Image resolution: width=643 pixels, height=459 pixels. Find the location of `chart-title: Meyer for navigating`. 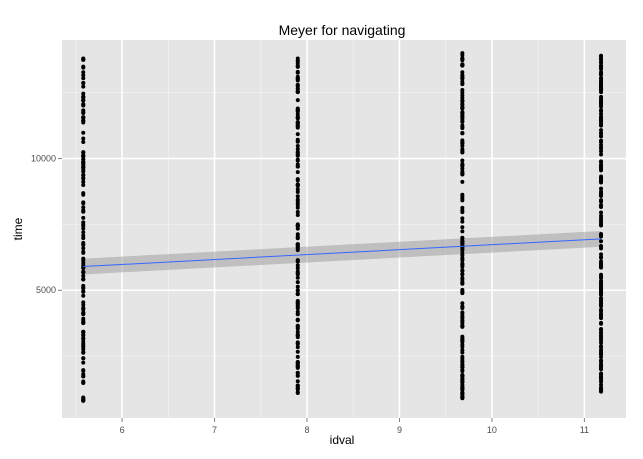

chart-title: Meyer for navigating is located at coordinates (342, 30).